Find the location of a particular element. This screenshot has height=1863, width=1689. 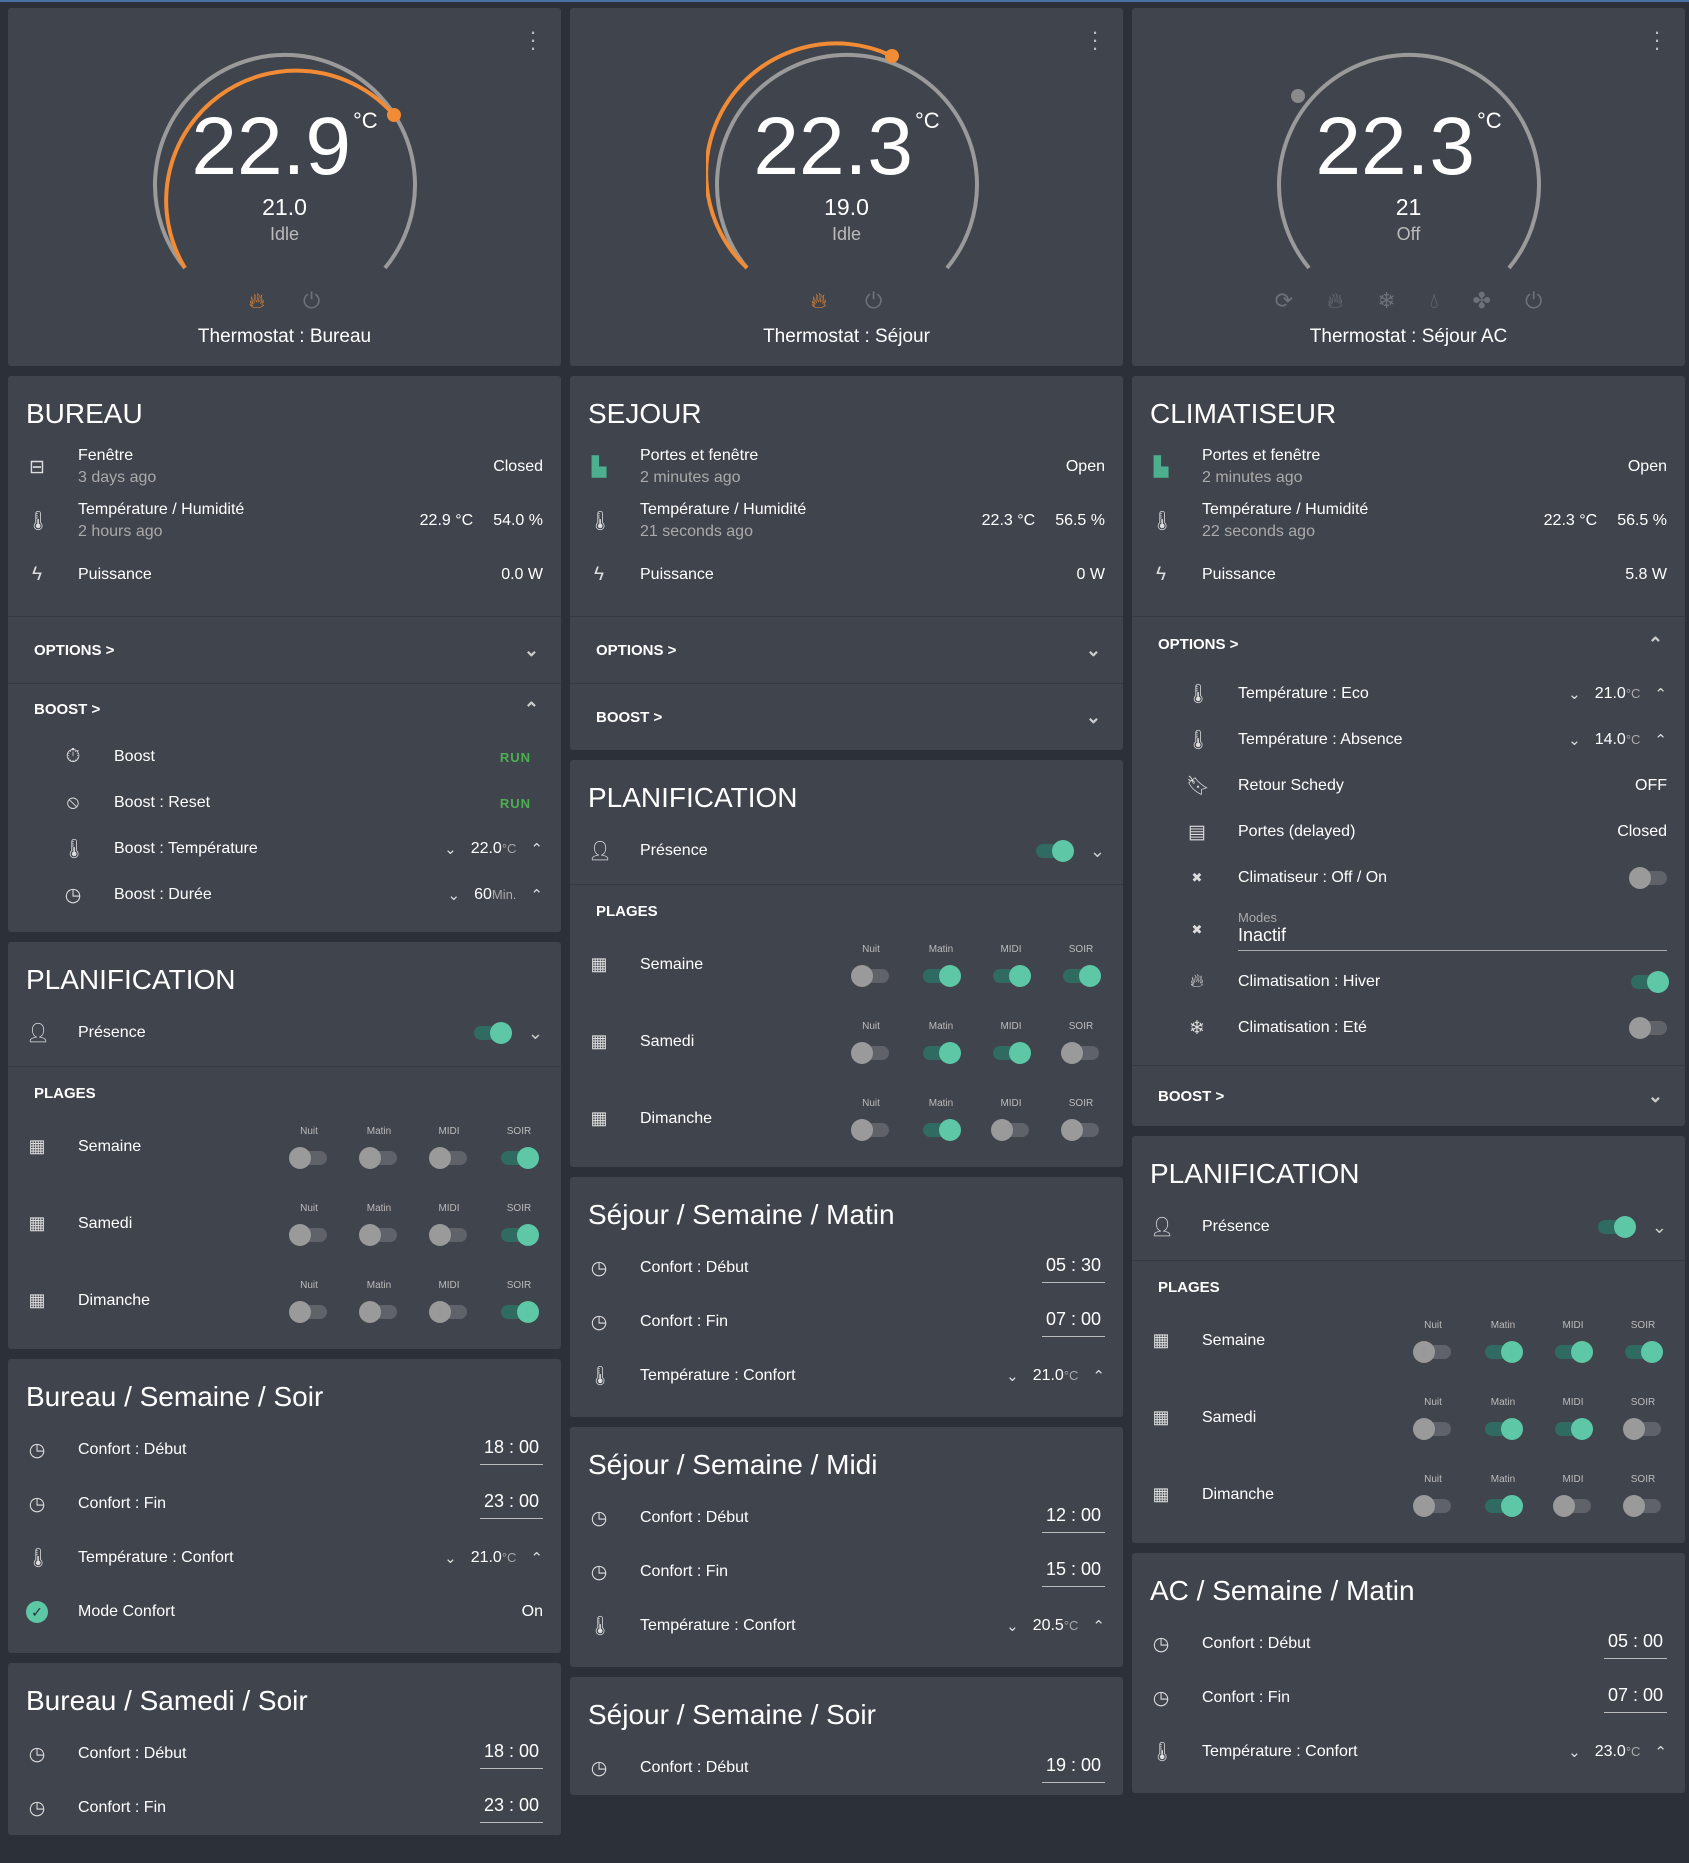

boost-toggle: BOOST > ⌃ is located at coordinates (286, 708).